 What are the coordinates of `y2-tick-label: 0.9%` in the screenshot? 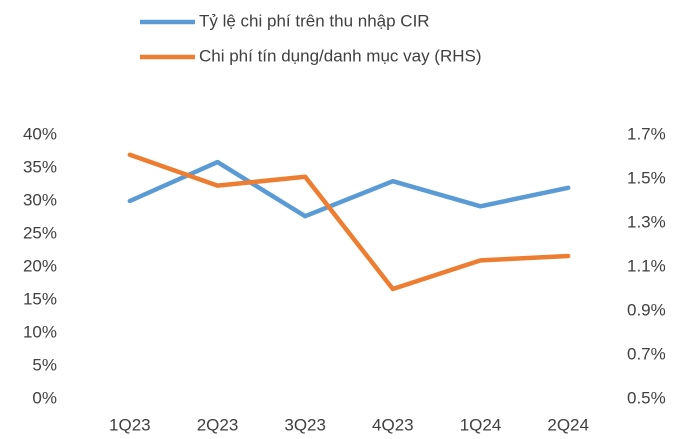 It's located at (646, 309).